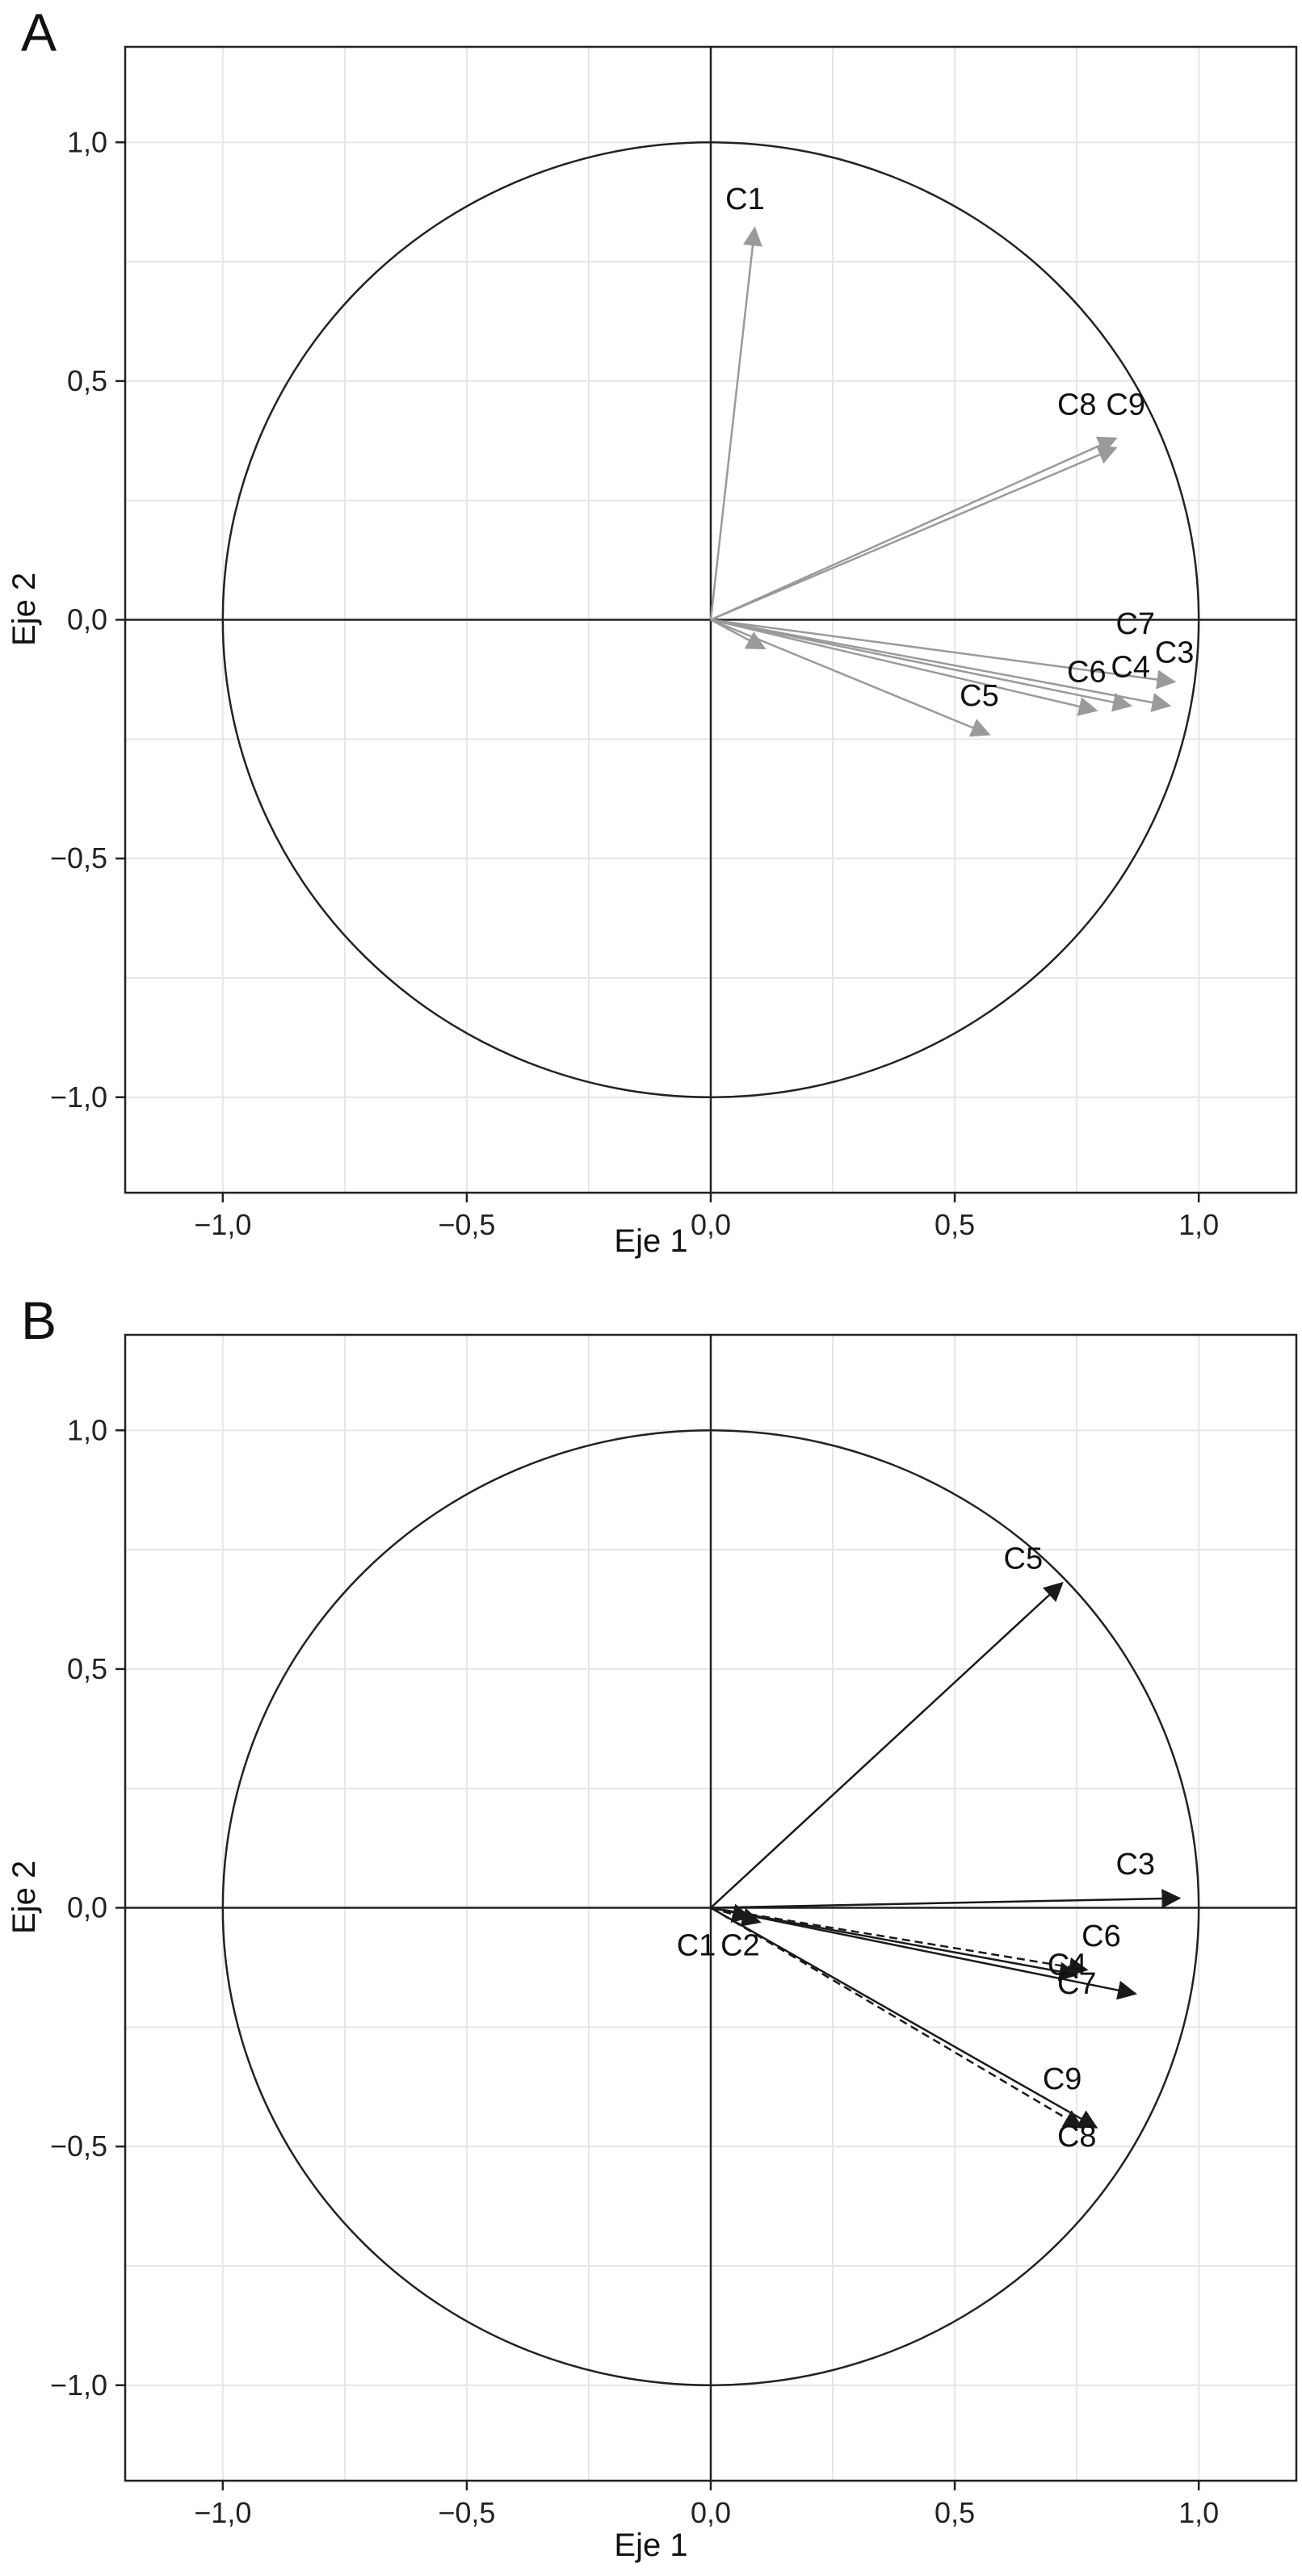 Image resolution: width=1302 pixels, height=2576 pixels. Describe the element at coordinates (24, 1897) in the screenshot. I see `y-axis-label-b: Eje 2` at that location.